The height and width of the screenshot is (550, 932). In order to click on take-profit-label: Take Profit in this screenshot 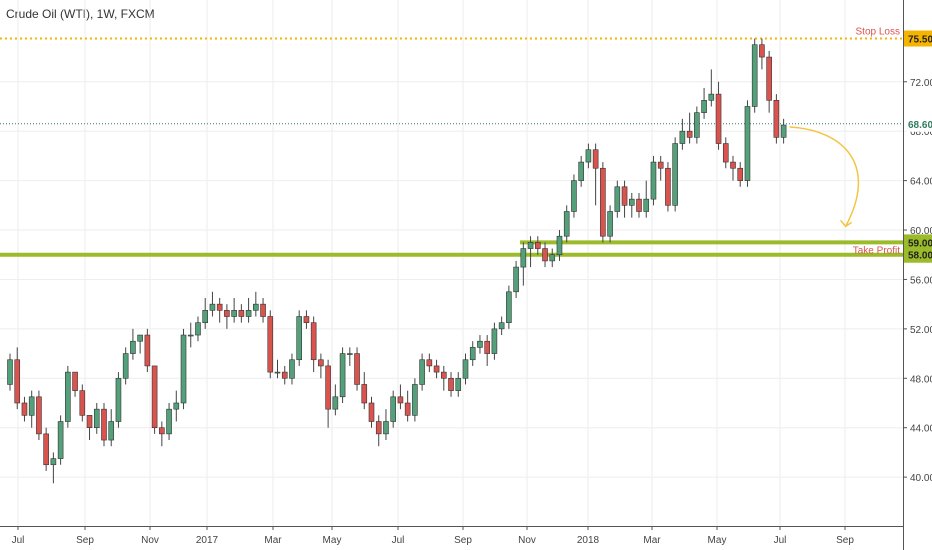, I will do `click(876, 250)`.